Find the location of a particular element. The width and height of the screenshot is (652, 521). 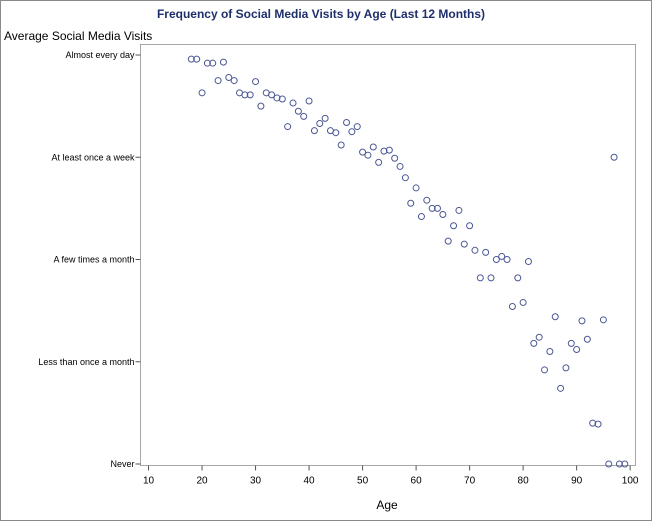

y-tick-label: Less than once a month is located at coordinates (86, 362).